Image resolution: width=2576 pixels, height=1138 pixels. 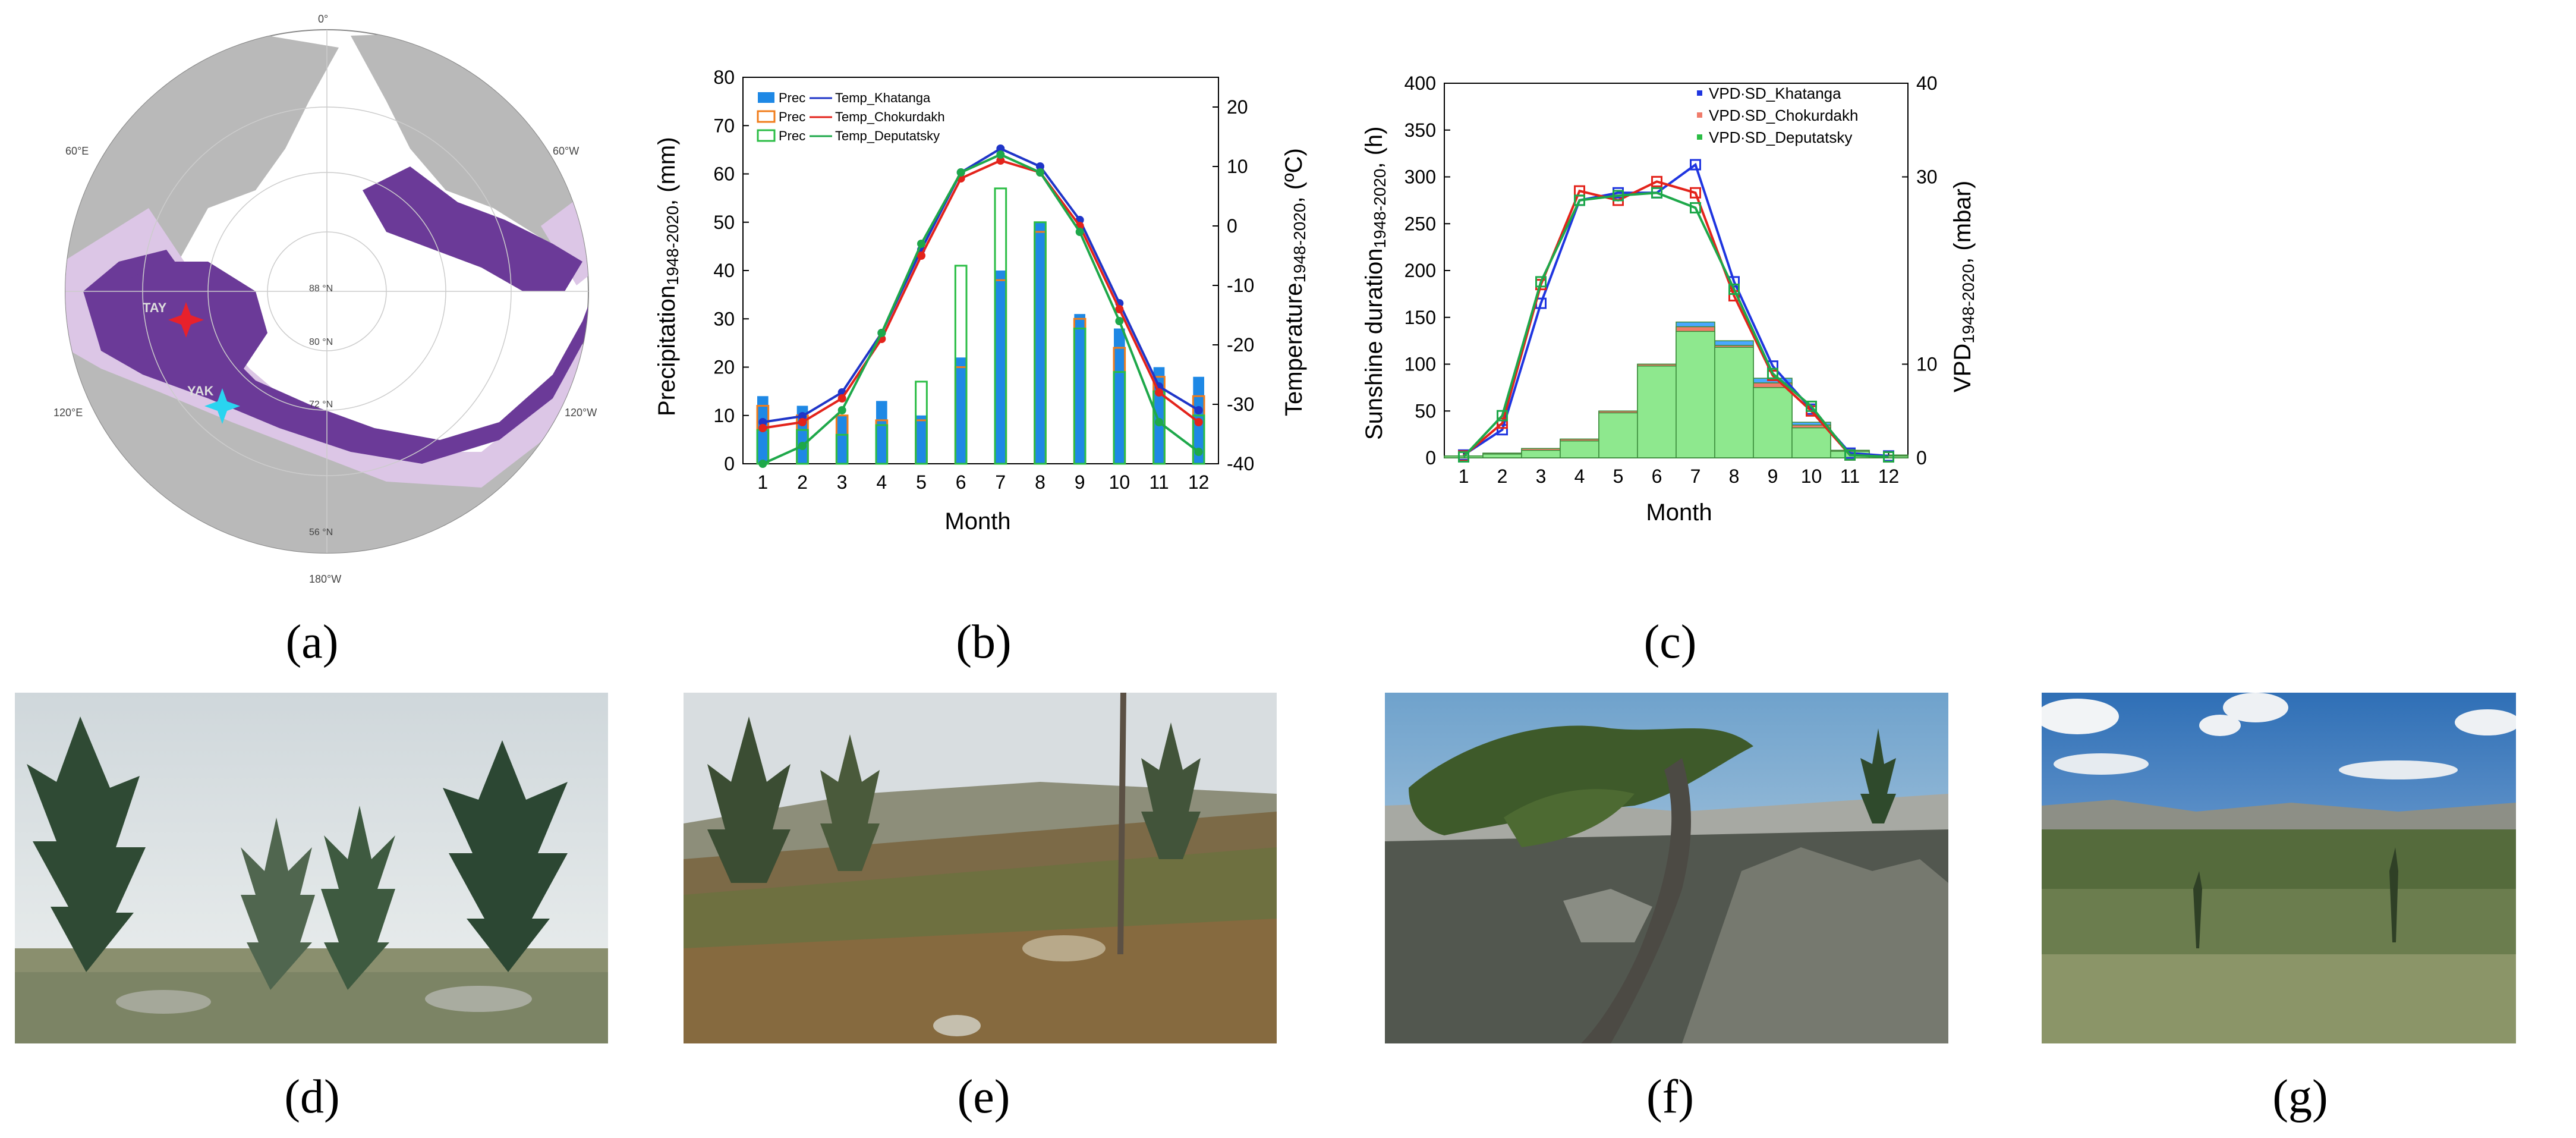 What do you see at coordinates (1420, 270) in the screenshot?
I see `left-tick-label: 200` at bounding box center [1420, 270].